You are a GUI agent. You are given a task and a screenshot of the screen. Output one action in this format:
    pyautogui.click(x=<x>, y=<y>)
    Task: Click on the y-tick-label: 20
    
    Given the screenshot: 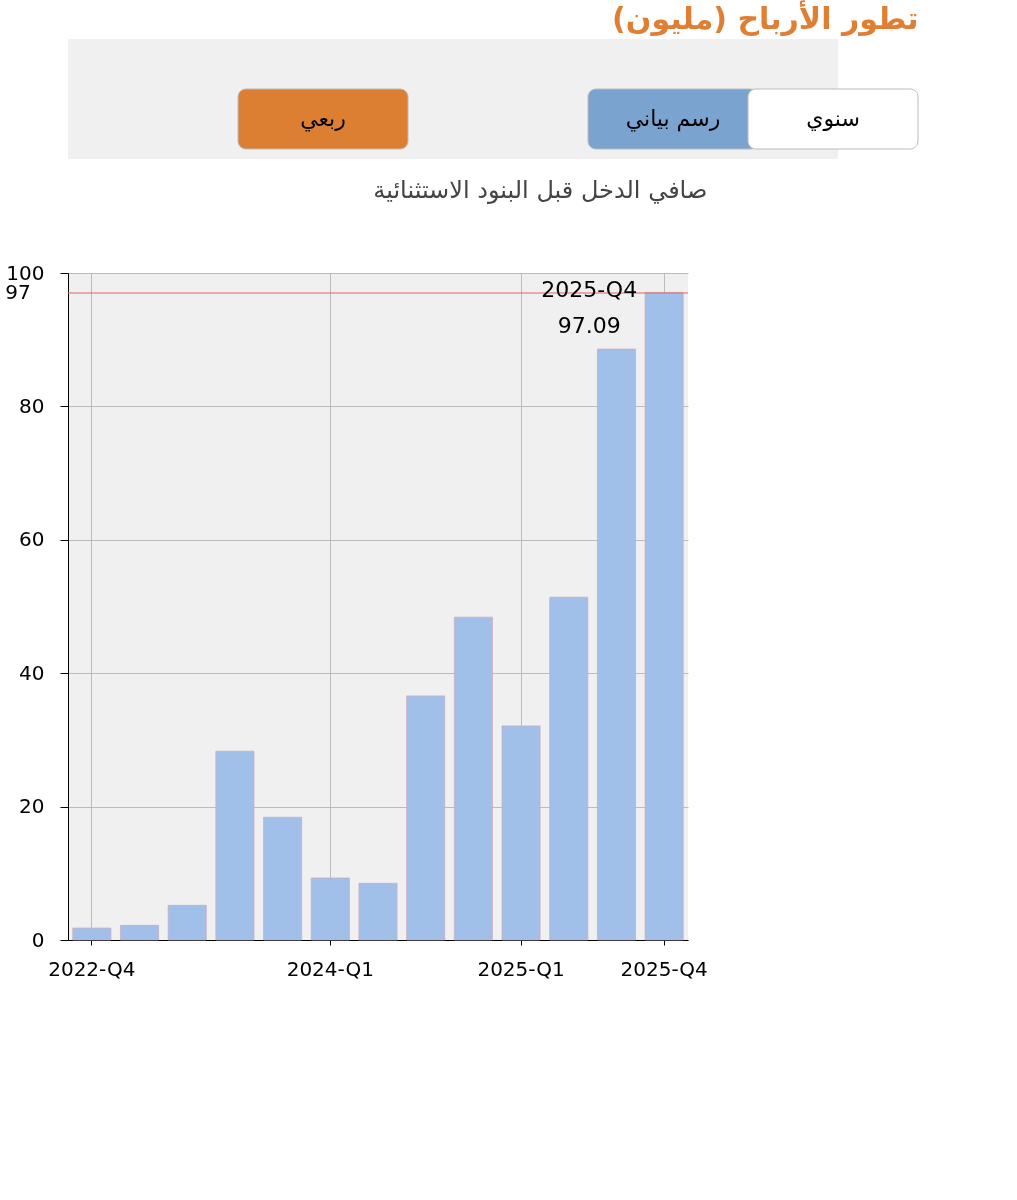 What is the action you would take?
    pyautogui.click(x=32, y=806)
    